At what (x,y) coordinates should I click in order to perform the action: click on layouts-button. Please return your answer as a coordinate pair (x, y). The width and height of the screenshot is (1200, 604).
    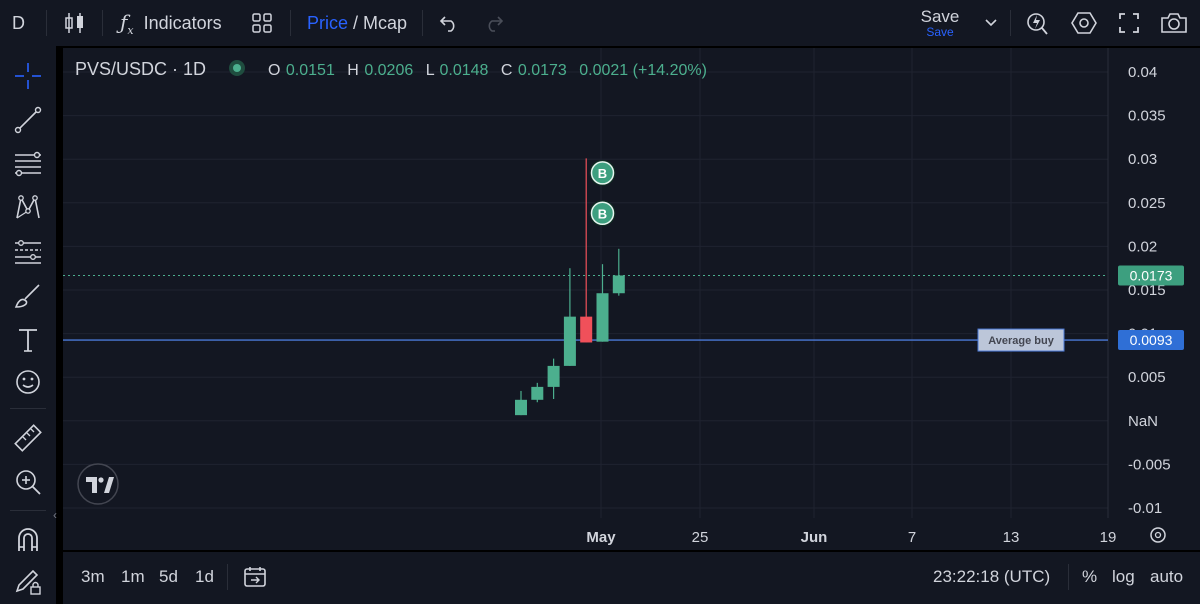
    Looking at the image, I should click on (262, 23).